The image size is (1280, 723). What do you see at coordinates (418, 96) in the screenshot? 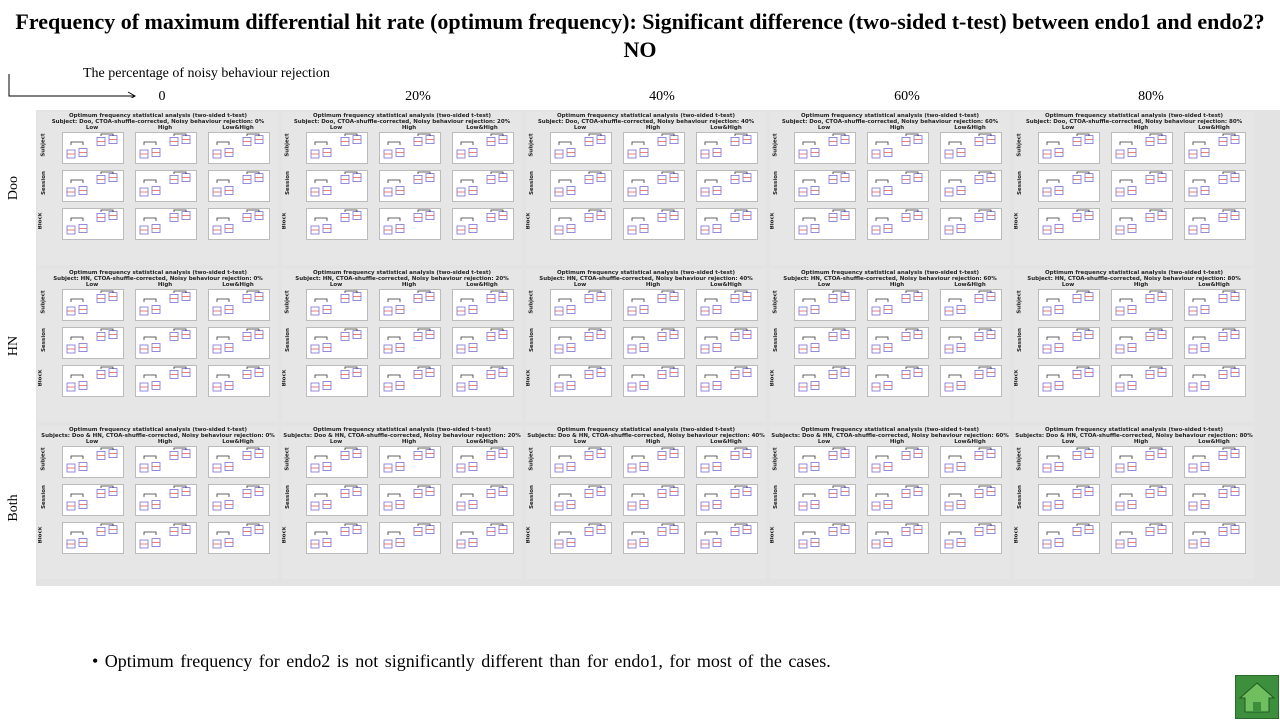
I see `column-label-20: 20%` at bounding box center [418, 96].